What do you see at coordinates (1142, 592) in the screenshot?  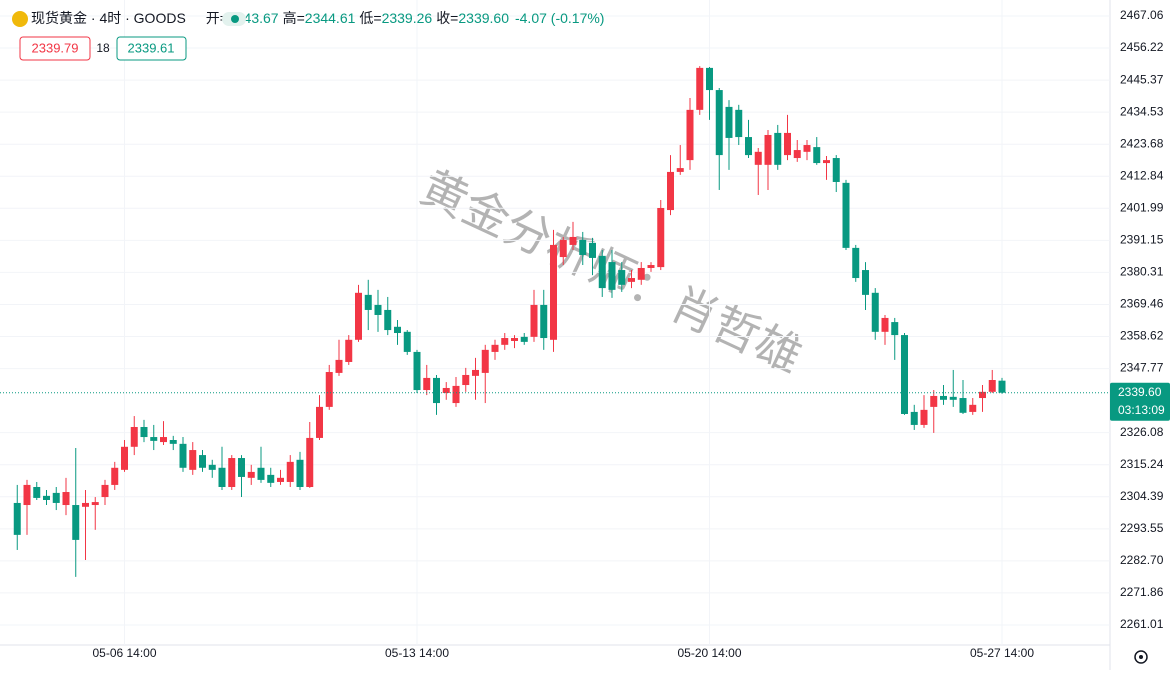 I see `y-tick-label: 2271.86` at bounding box center [1142, 592].